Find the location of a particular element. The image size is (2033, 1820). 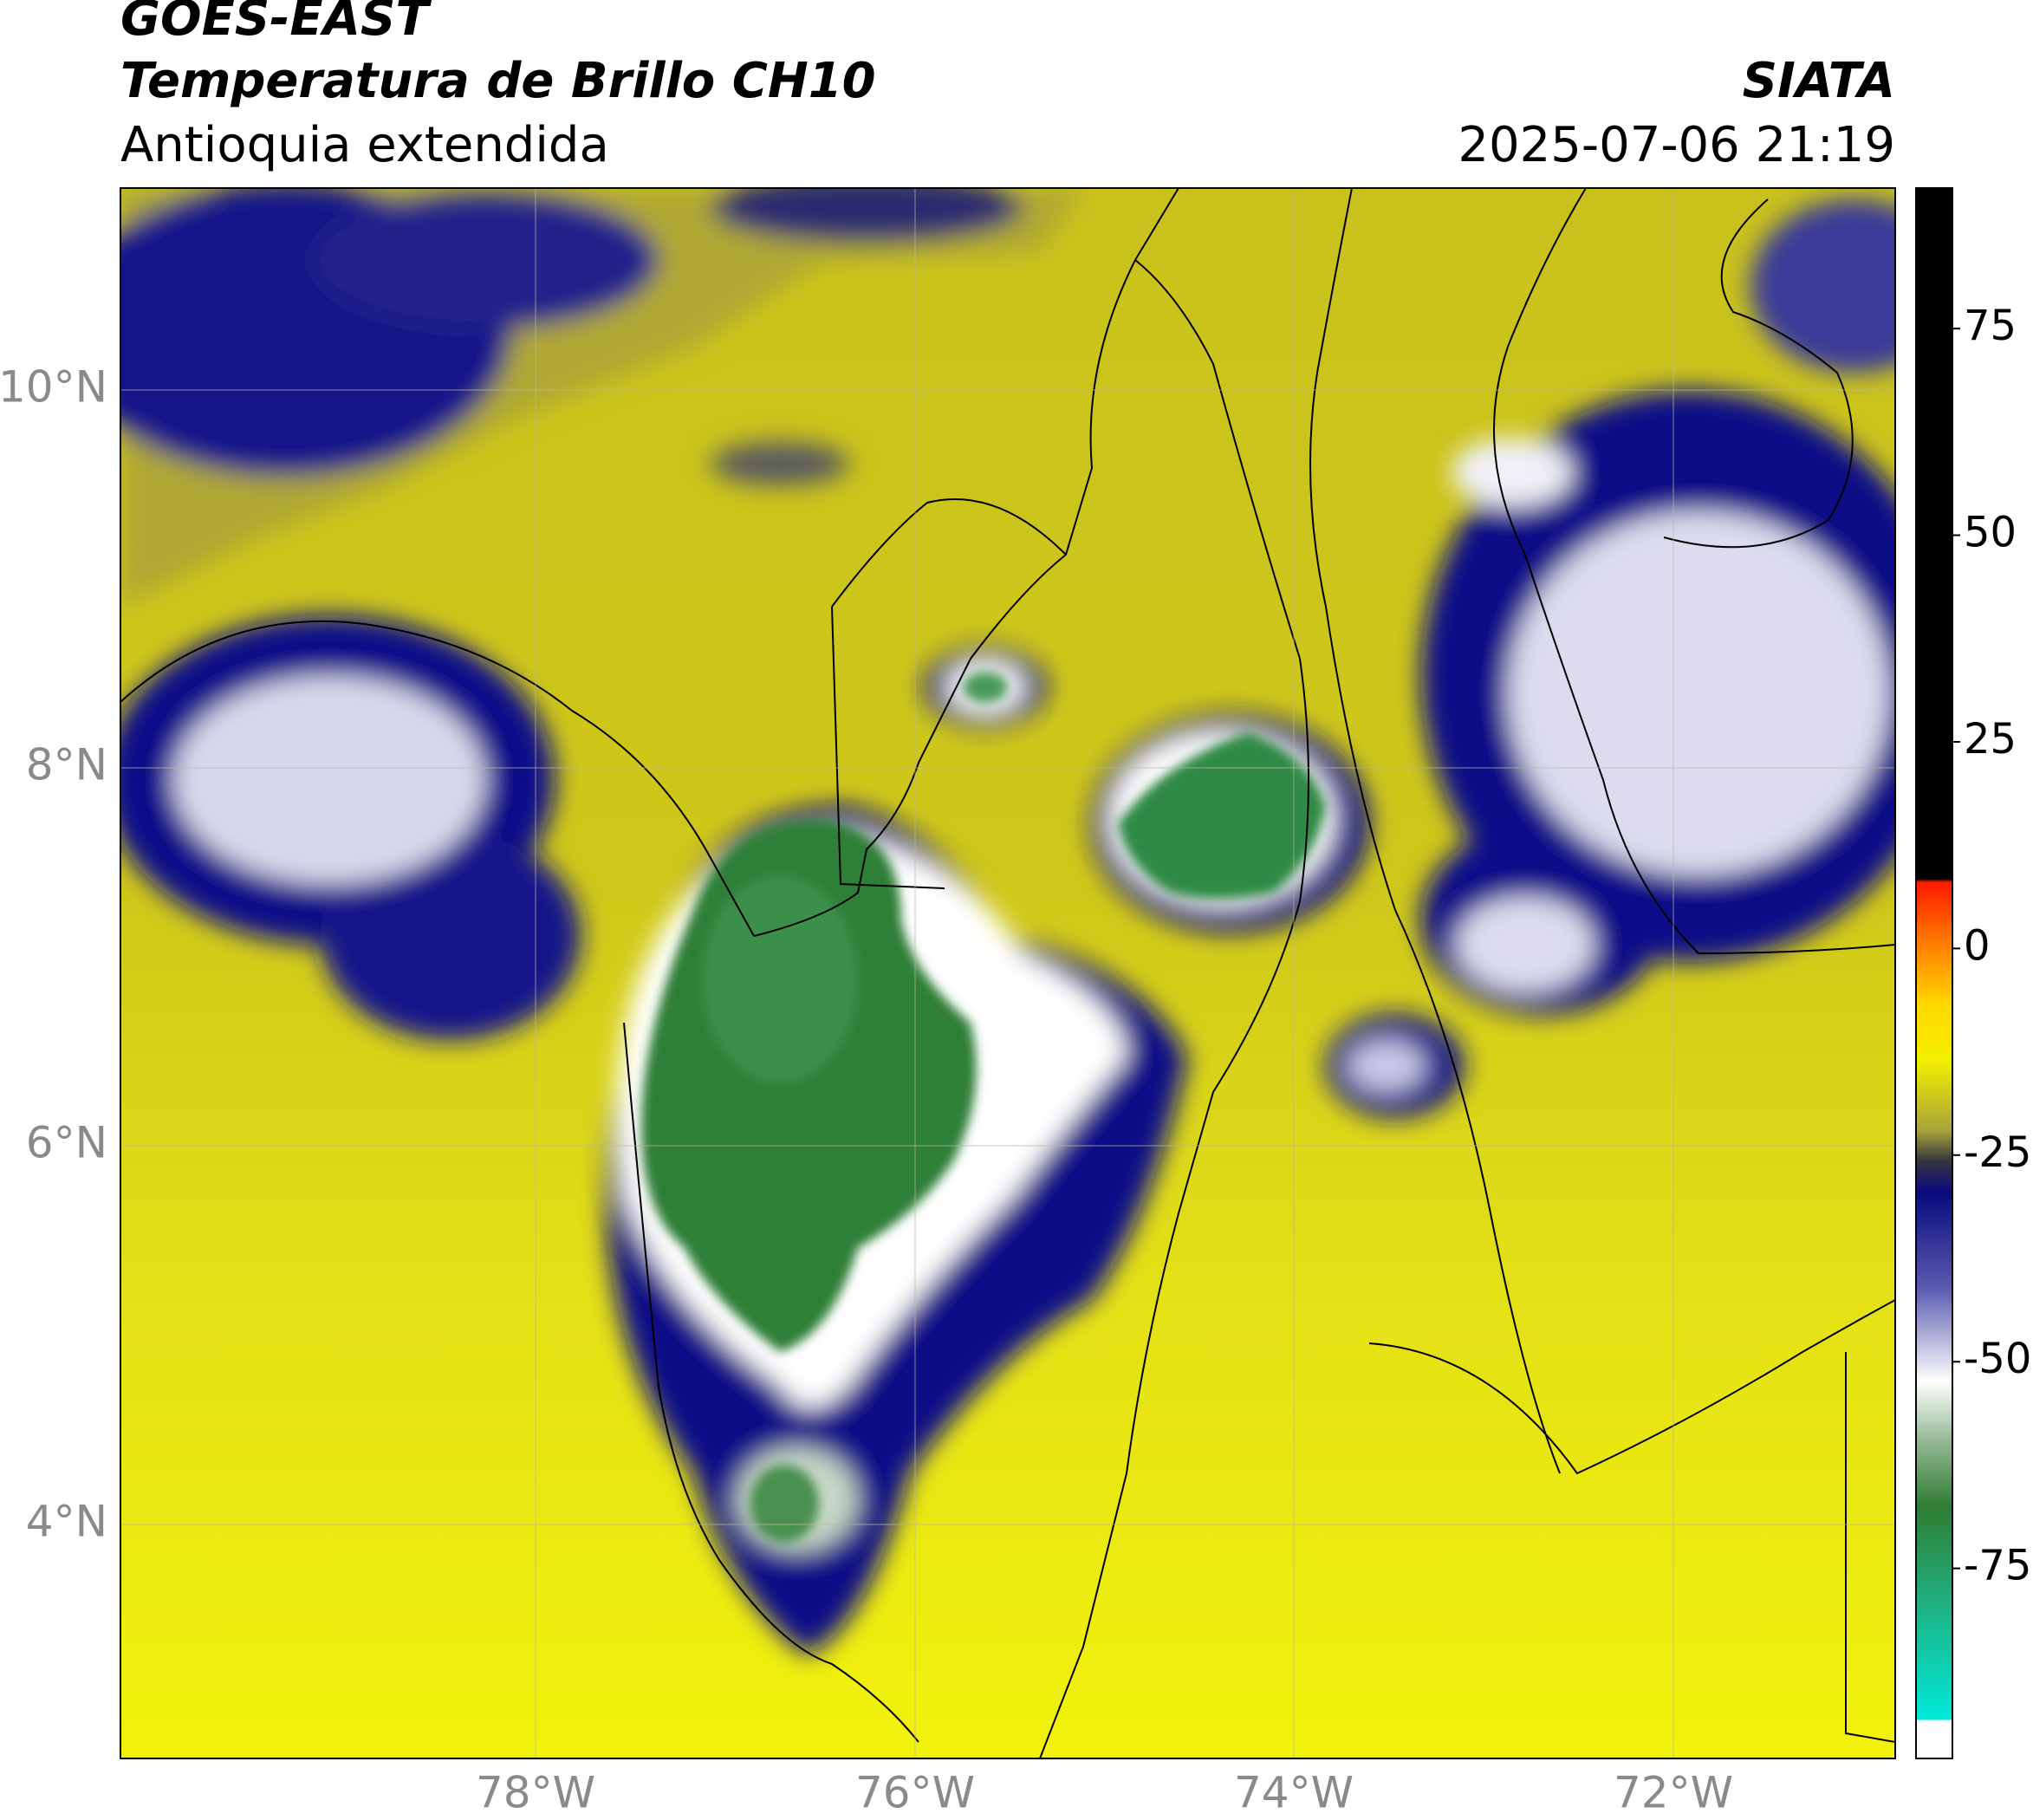

colorbar-ticks: 75 50 25 0 -25 -50 -75 is located at coordinates (1991, 946).